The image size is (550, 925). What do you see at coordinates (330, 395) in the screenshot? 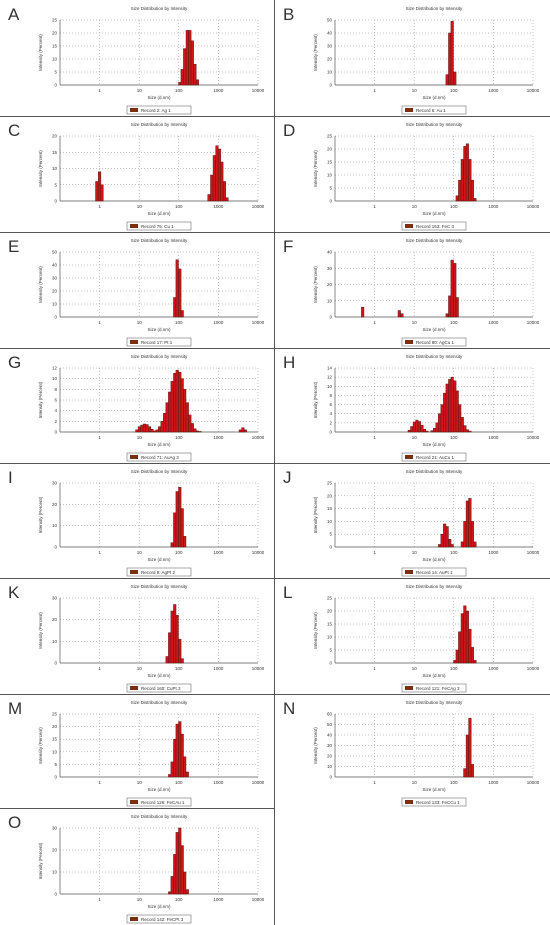
I see `y-tick-label: 8` at bounding box center [330, 395].